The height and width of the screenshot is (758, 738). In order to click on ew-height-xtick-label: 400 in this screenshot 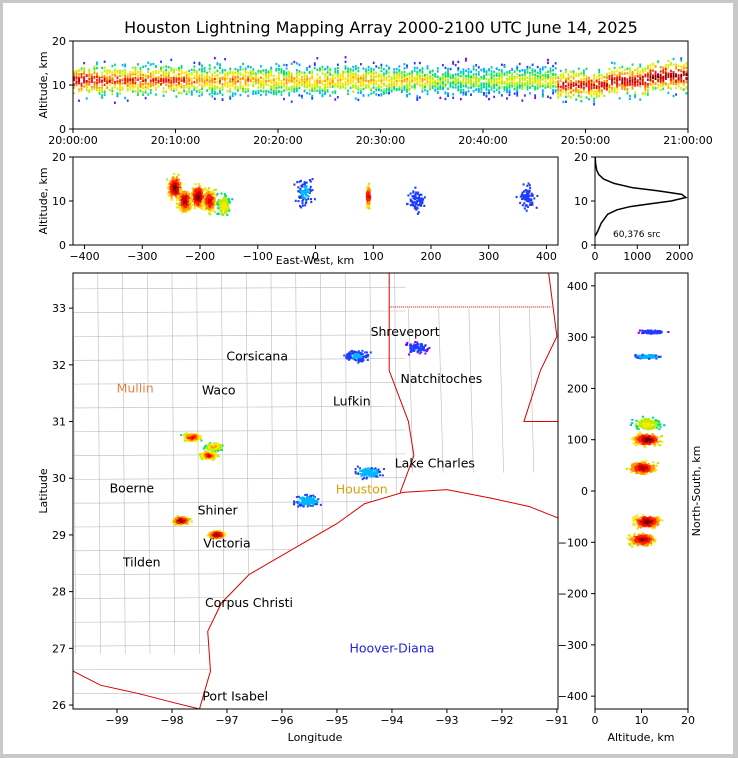, I will do `click(546, 256)`.